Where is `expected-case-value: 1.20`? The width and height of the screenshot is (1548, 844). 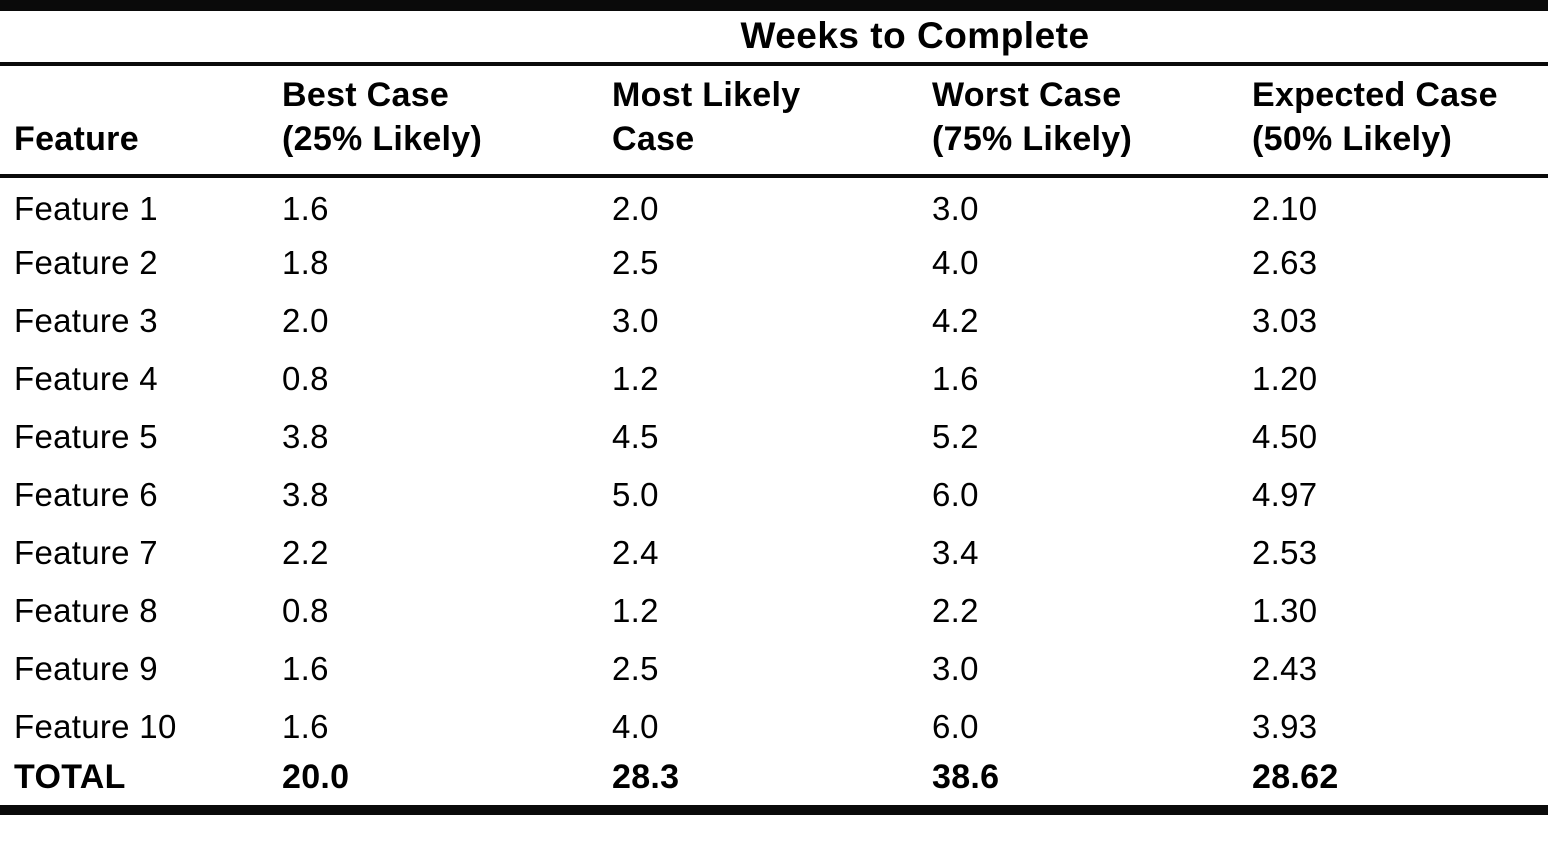
expected-case-value: 1.20 is located at coordinates (1285, 378).